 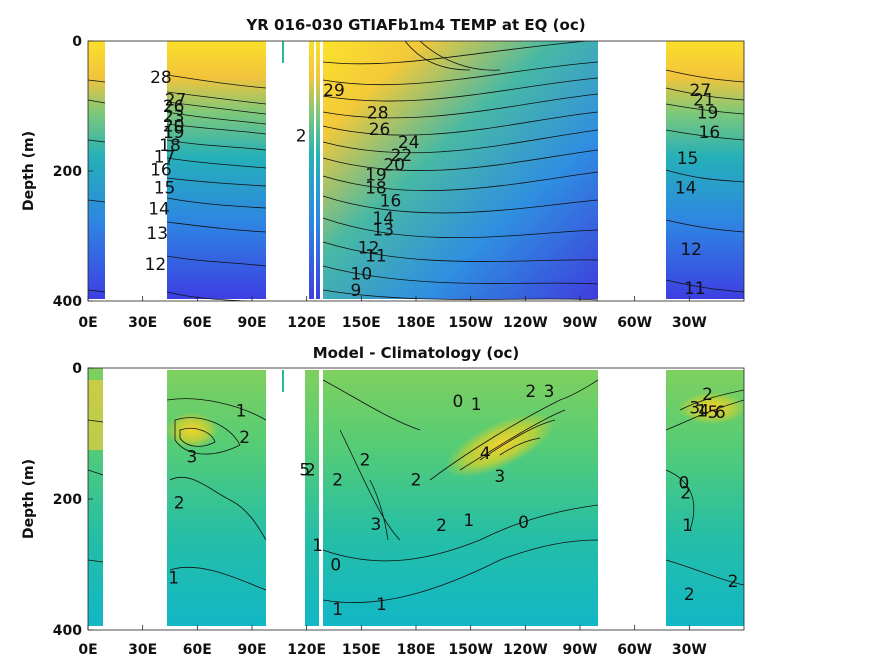 What do you see at coordinates (409, 143) in the screenshot?
I see `contour-label: 24` at bounding box center [409, 143].